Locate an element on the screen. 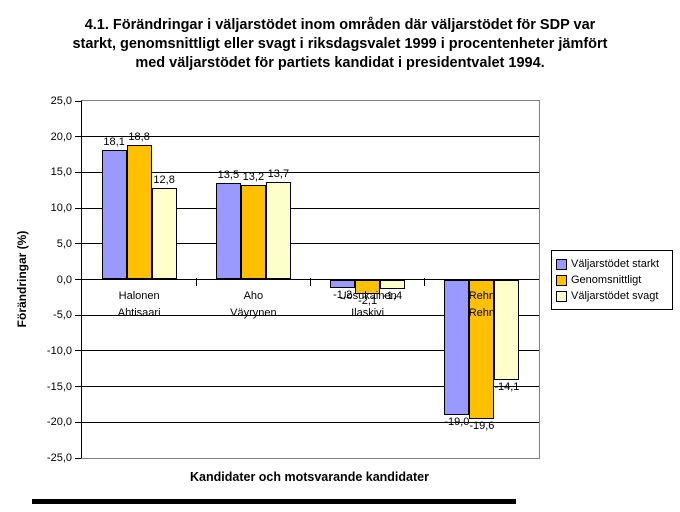 This screenshot has width=680, height=512. y-tick-label: 5,0 is located at coordinates (64, 243).